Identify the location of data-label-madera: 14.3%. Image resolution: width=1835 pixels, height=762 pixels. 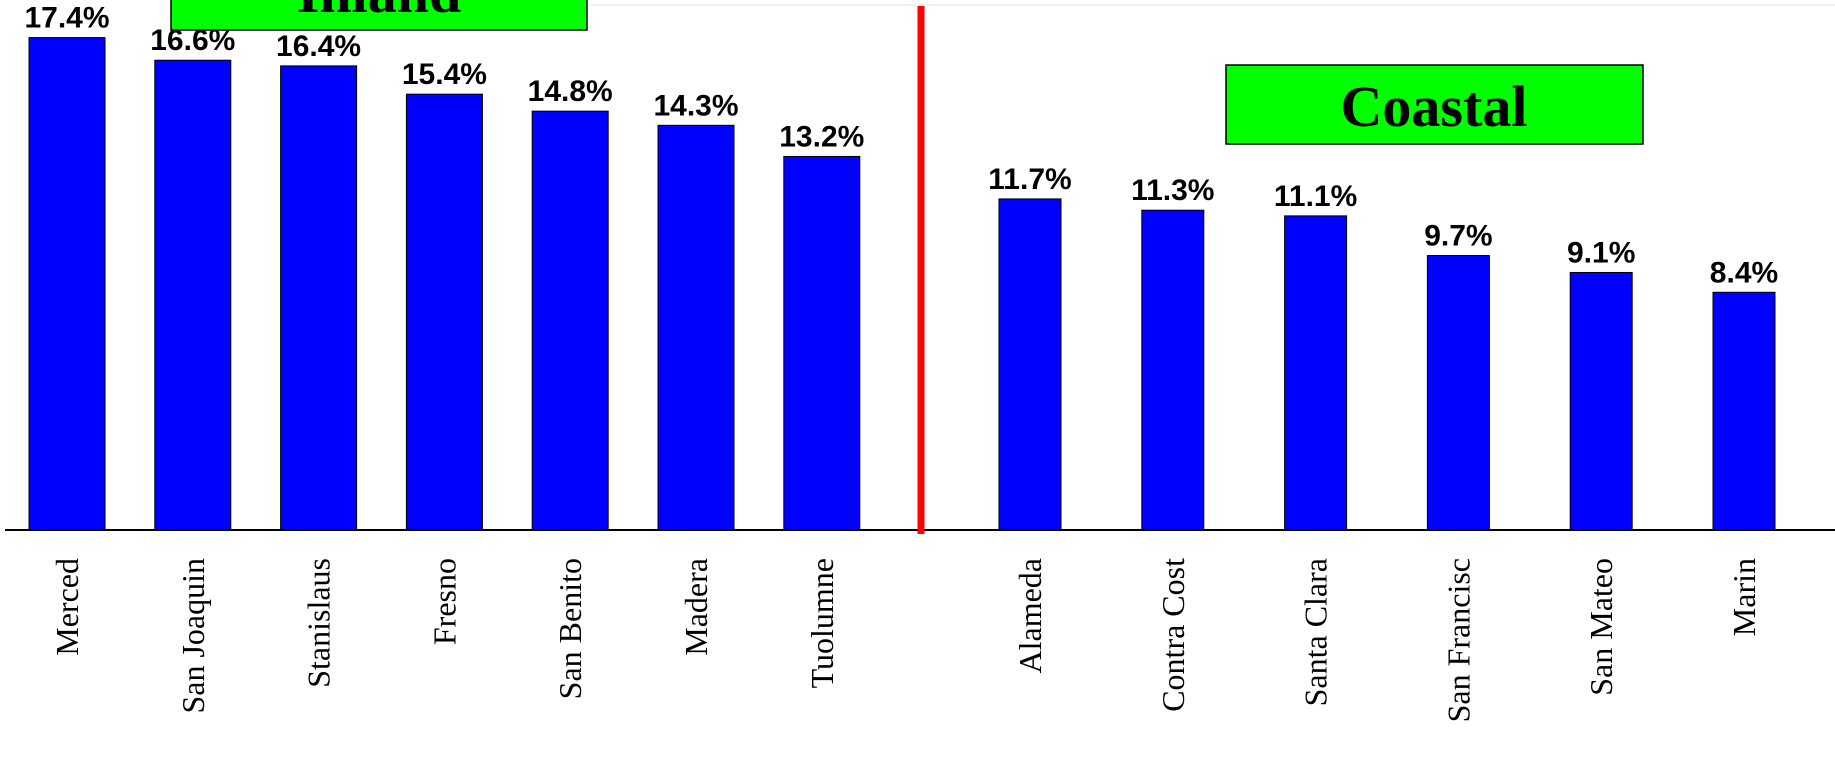
(695, 105).